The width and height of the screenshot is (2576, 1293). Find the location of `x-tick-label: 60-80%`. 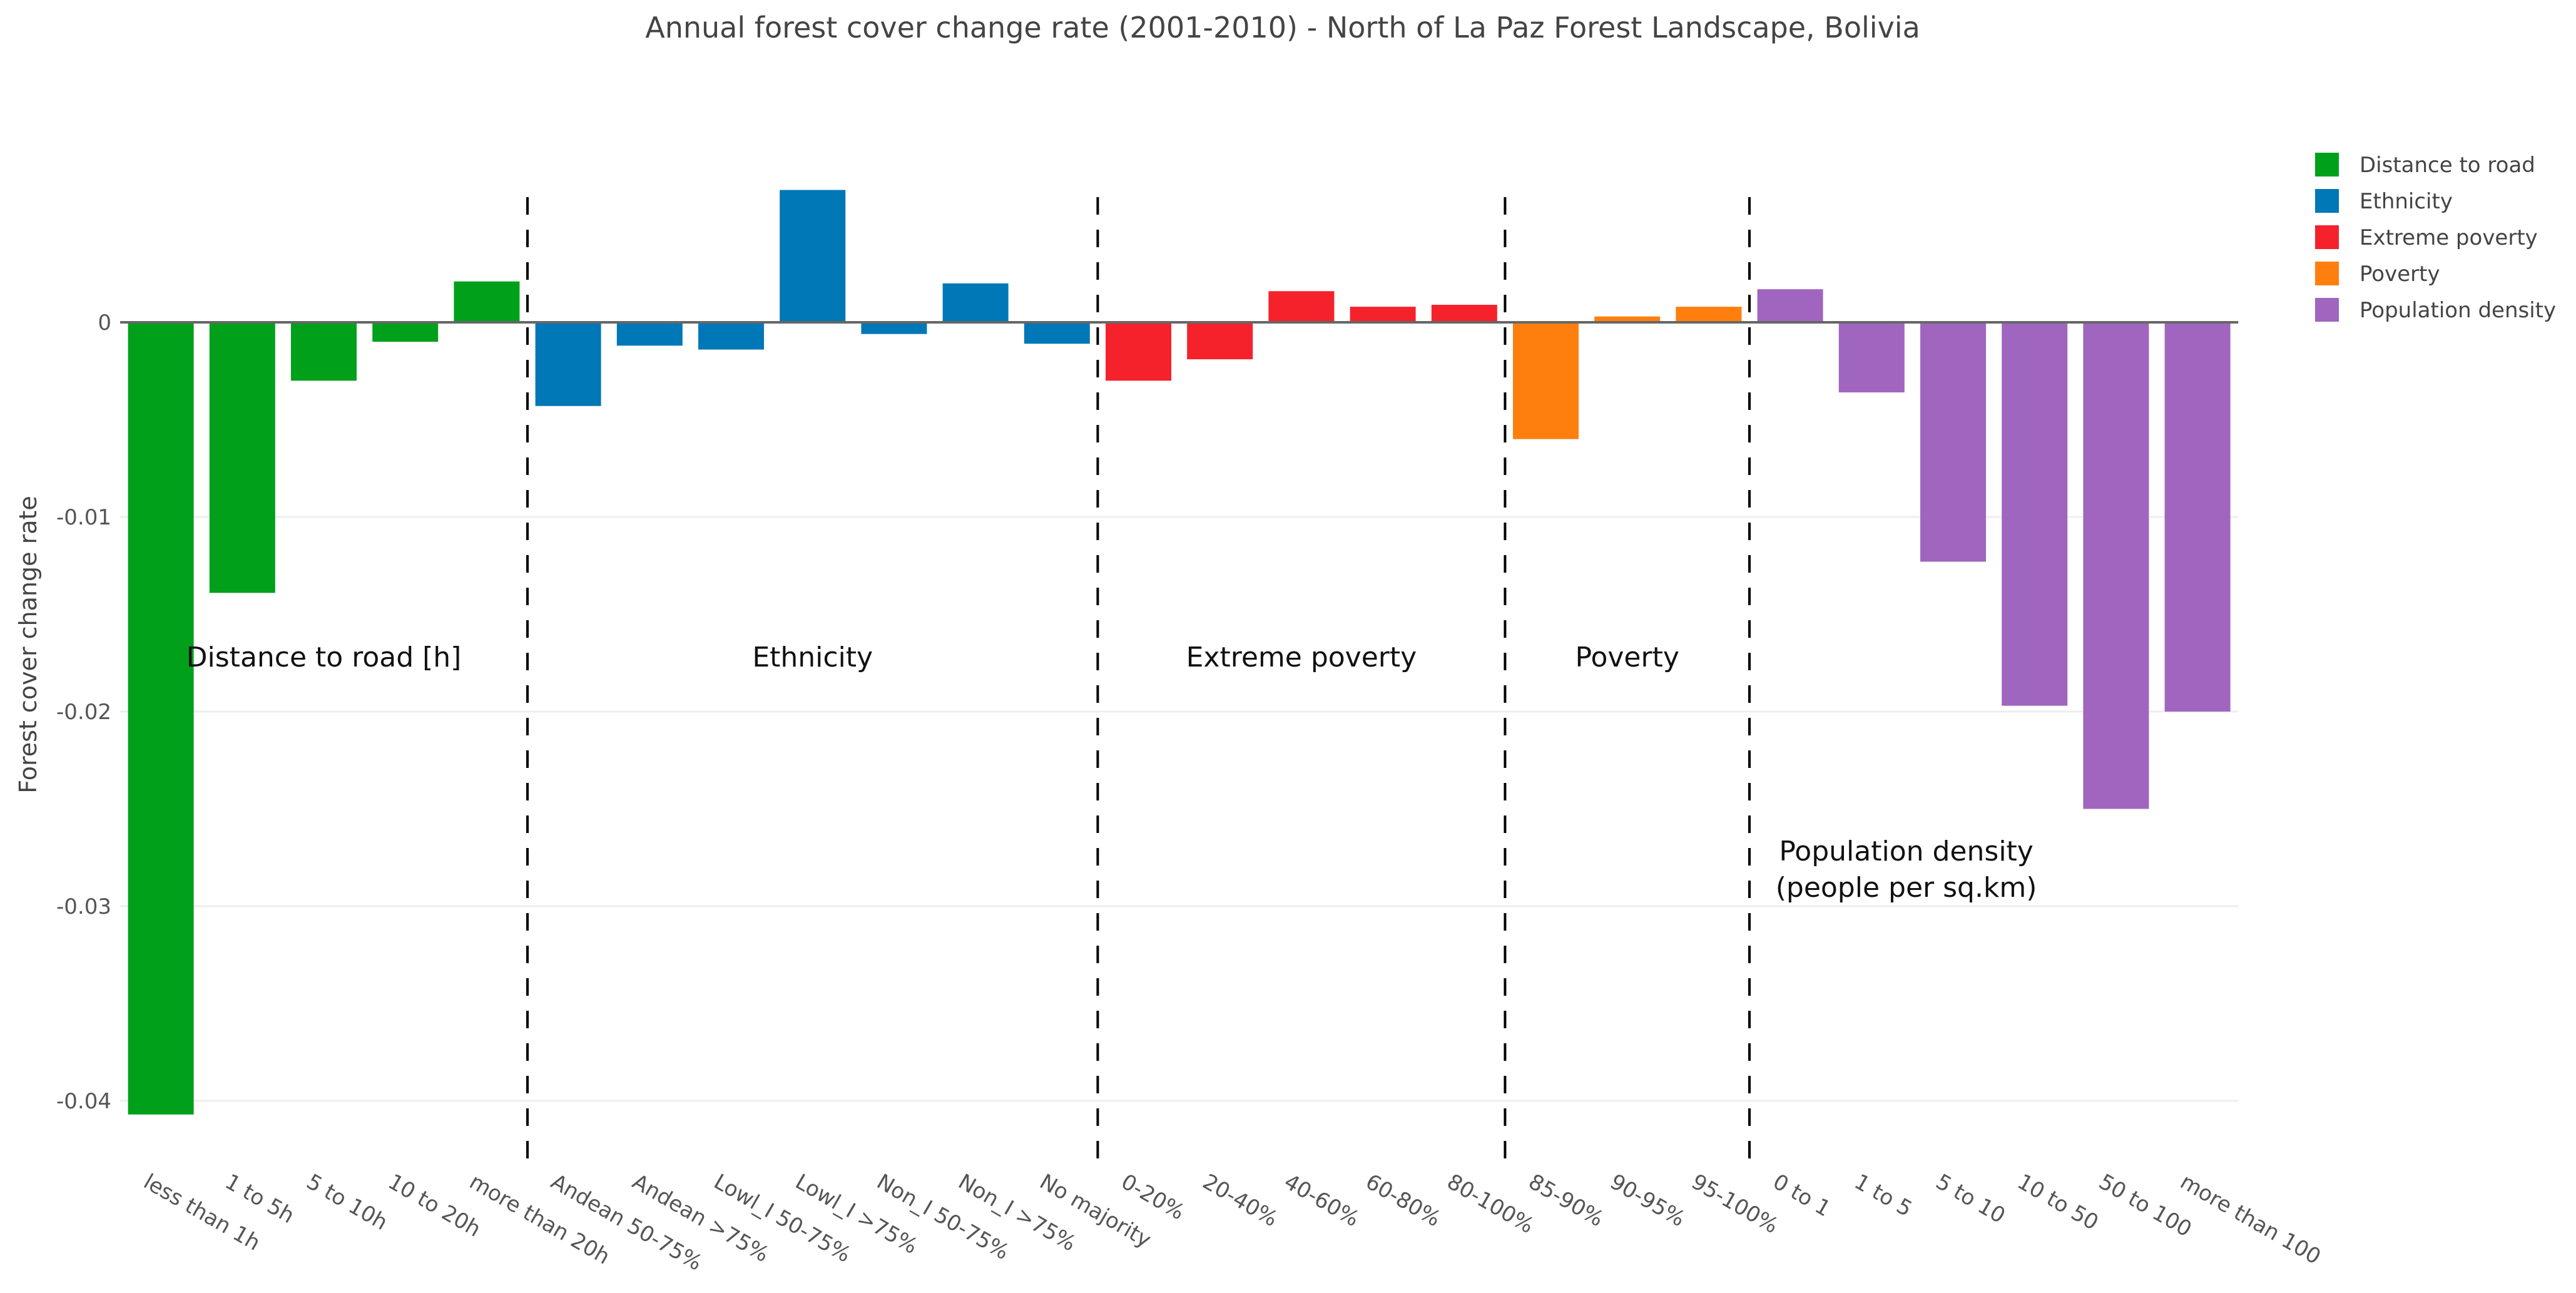

x-tick-label: 60-80% is located at coordinates (1403, 1200).